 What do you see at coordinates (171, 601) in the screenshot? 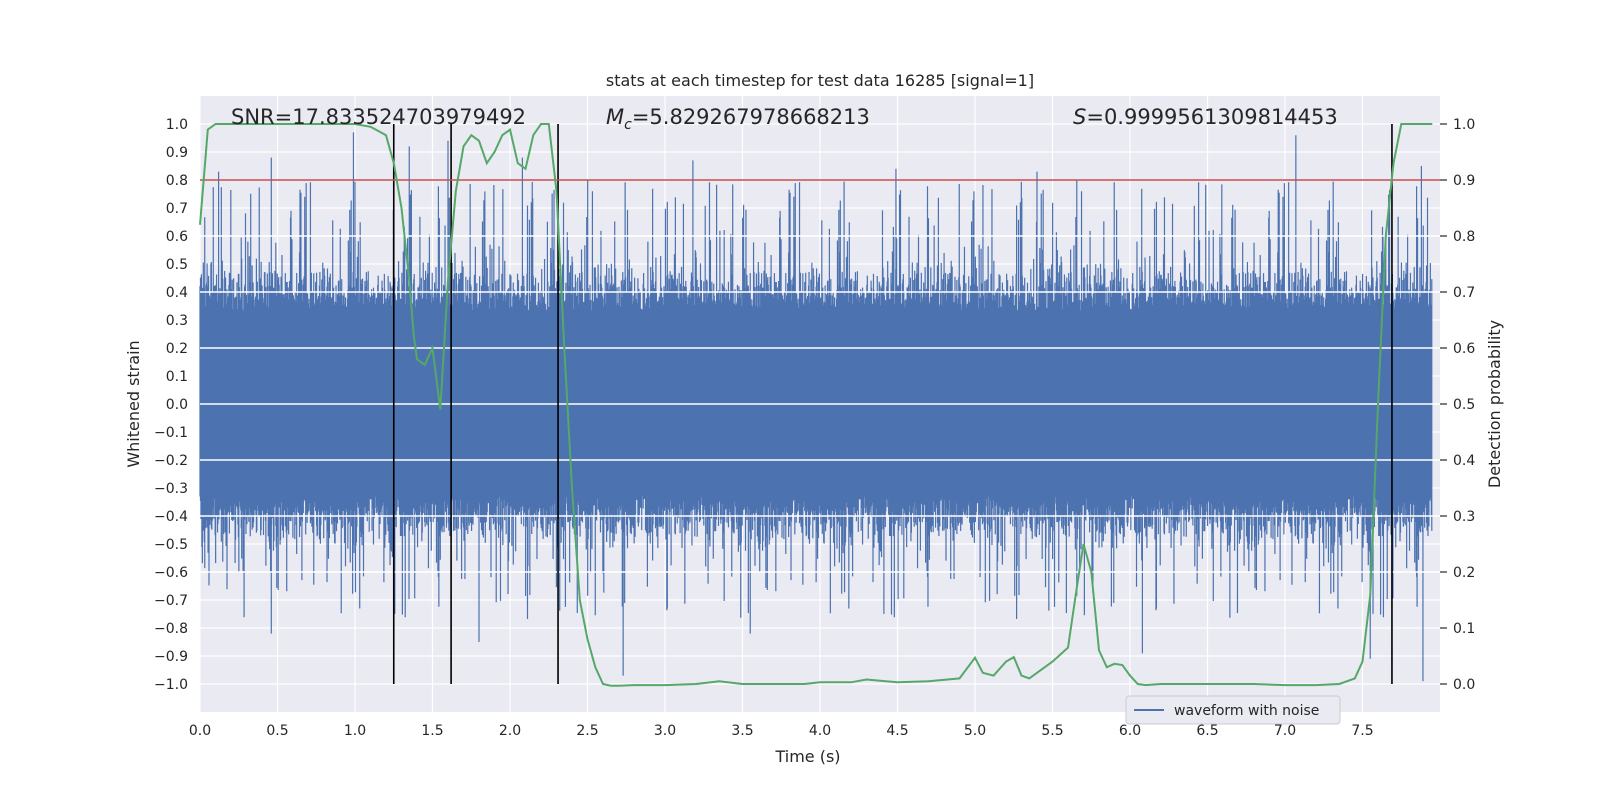
I see `y-tick-label: −0.7` at bounding box center [171, 601].